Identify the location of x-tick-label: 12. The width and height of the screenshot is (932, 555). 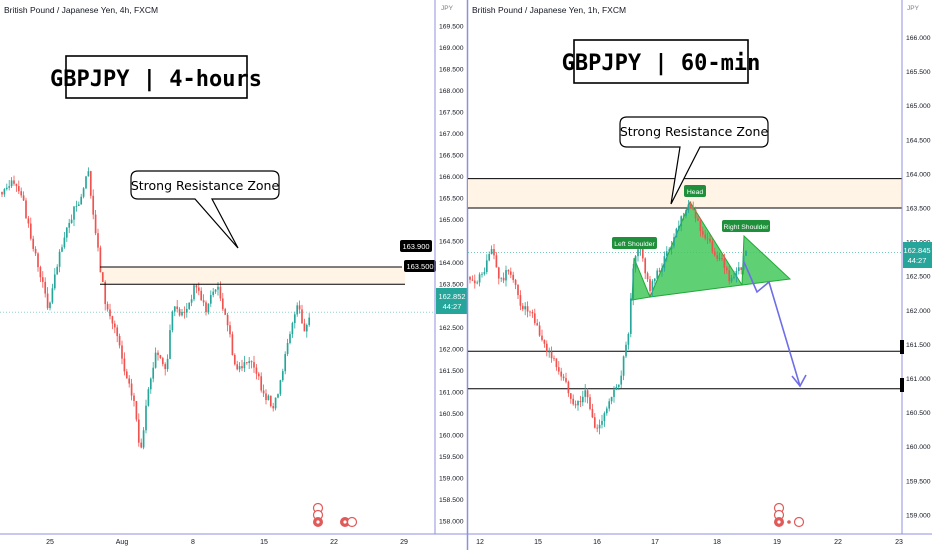
(480, 542).